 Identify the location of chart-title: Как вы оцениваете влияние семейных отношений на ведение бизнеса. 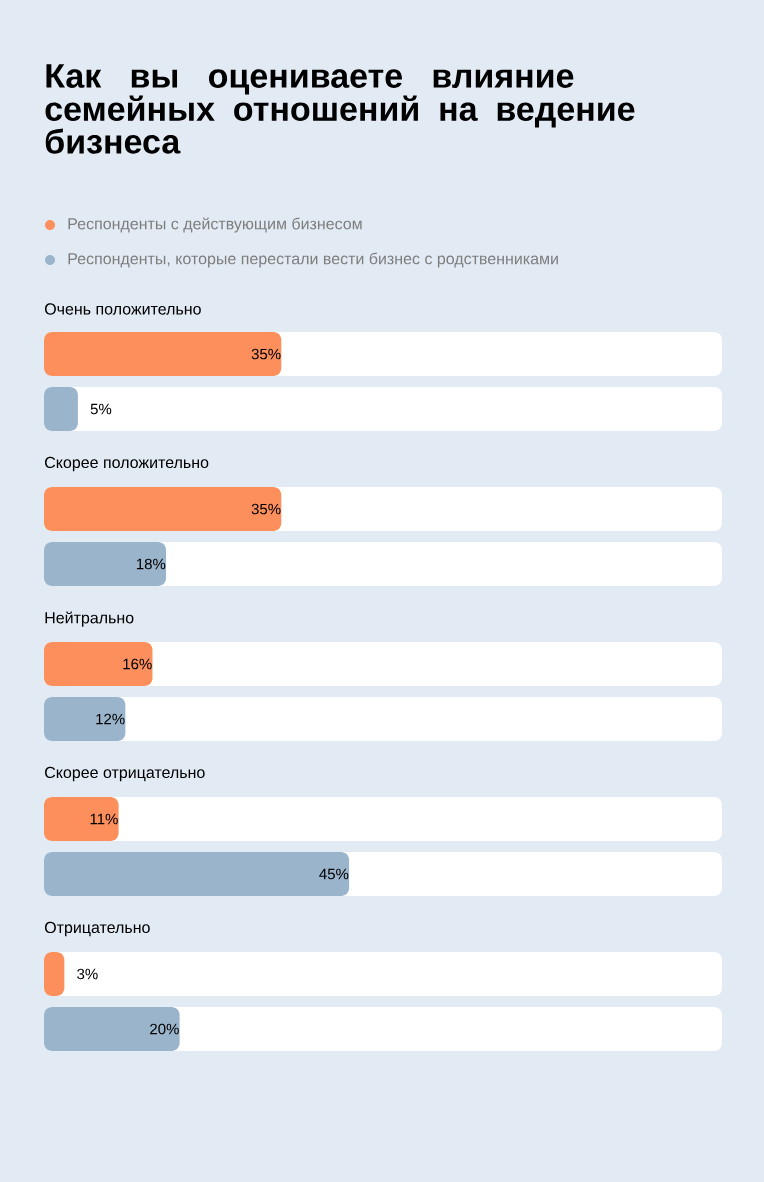
(340, 109).